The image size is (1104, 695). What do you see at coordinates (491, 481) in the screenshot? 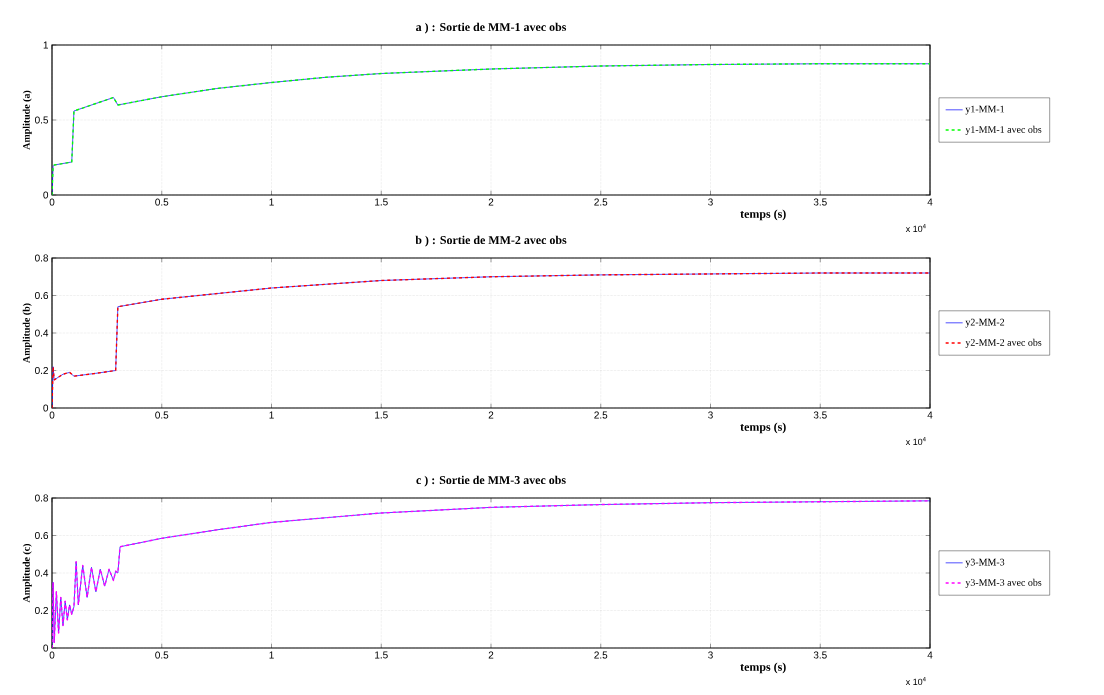
I see `chart-title: c ) : Sortie de MM-3 avec obs` at bounding box center [491, 481].